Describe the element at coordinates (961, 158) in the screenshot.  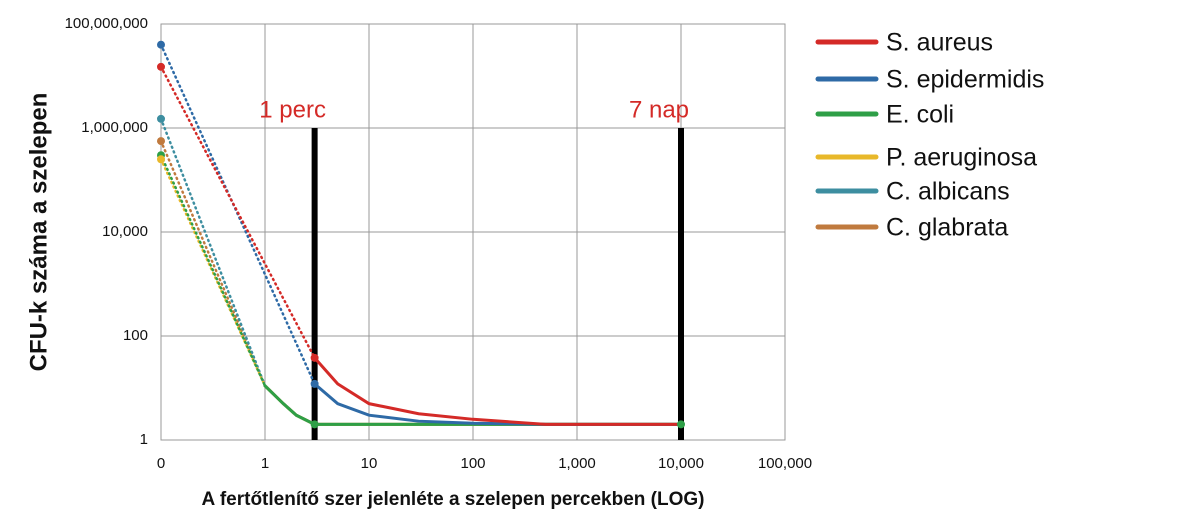
I see `legend-label: P. aeruginosa` at that location.